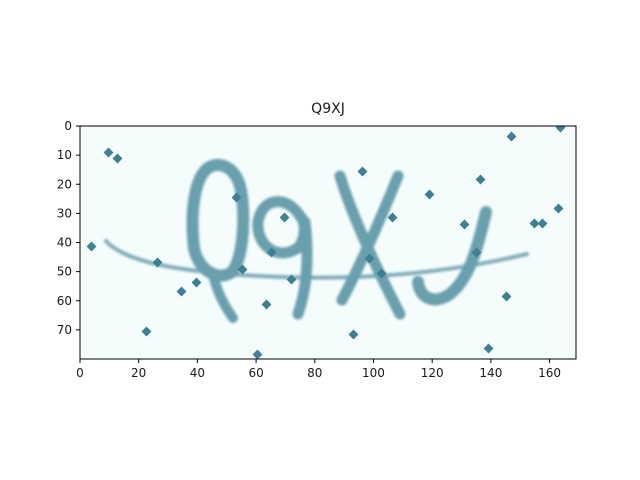 This screenshot has height=480, width=640. Describe the element at coordinates (64, 301) in the screenshot. I see `y-tick-label: 60` at that location.